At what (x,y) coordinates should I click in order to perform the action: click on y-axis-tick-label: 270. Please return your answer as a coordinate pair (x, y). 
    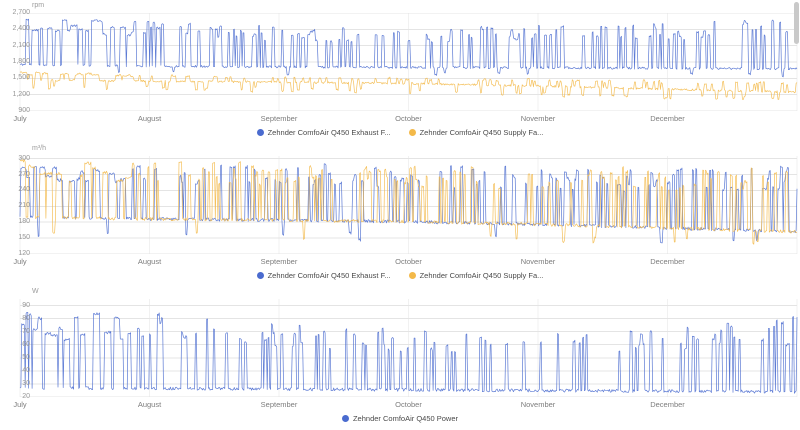
    Looking at the image, I should click on (24, 174).